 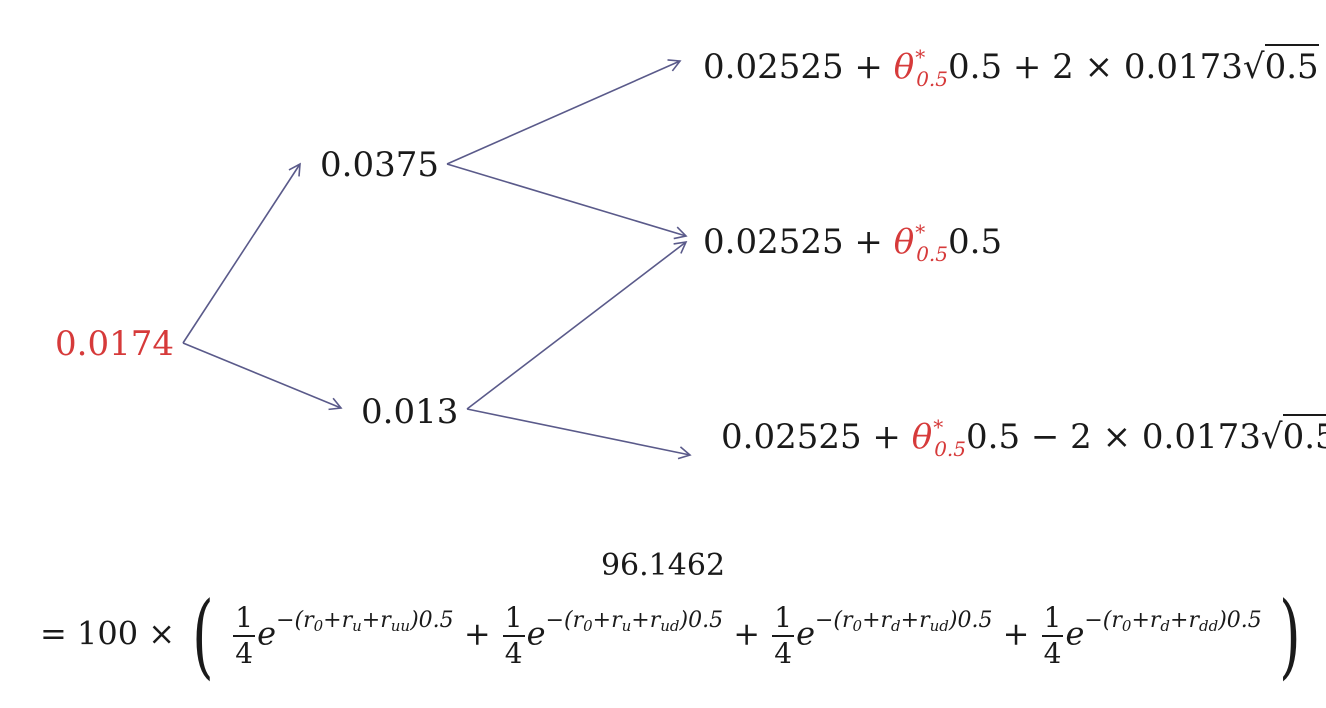 I want to click on arrow-down-dd, so click(x=579, y=434).